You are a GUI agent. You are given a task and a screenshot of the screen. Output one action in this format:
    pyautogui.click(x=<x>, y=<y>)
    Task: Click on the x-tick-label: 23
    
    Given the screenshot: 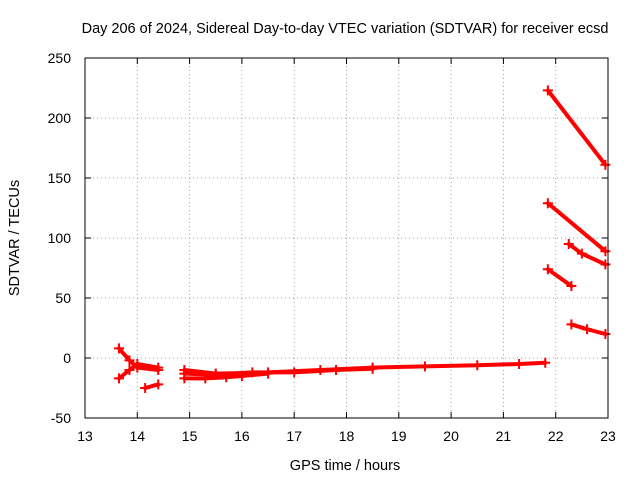 What is the action you would take?
    pyautogui.click(x=608, y=436)
    